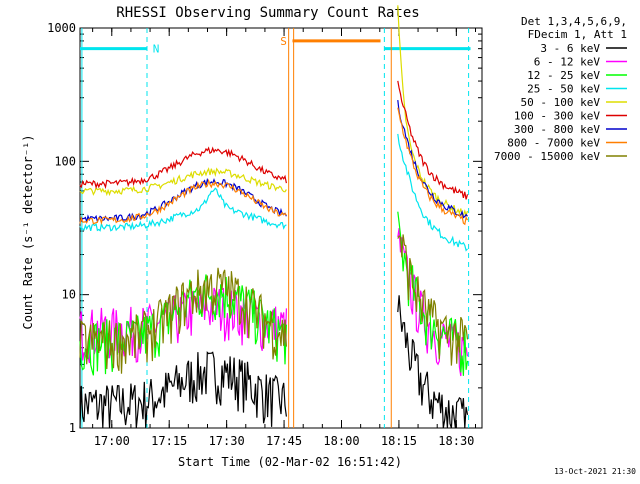  Describe the element at coordinates (574, 21) in the screenshot. I see `legend-header-line-1: Det 1,3,4,5,6,9,` at that location.